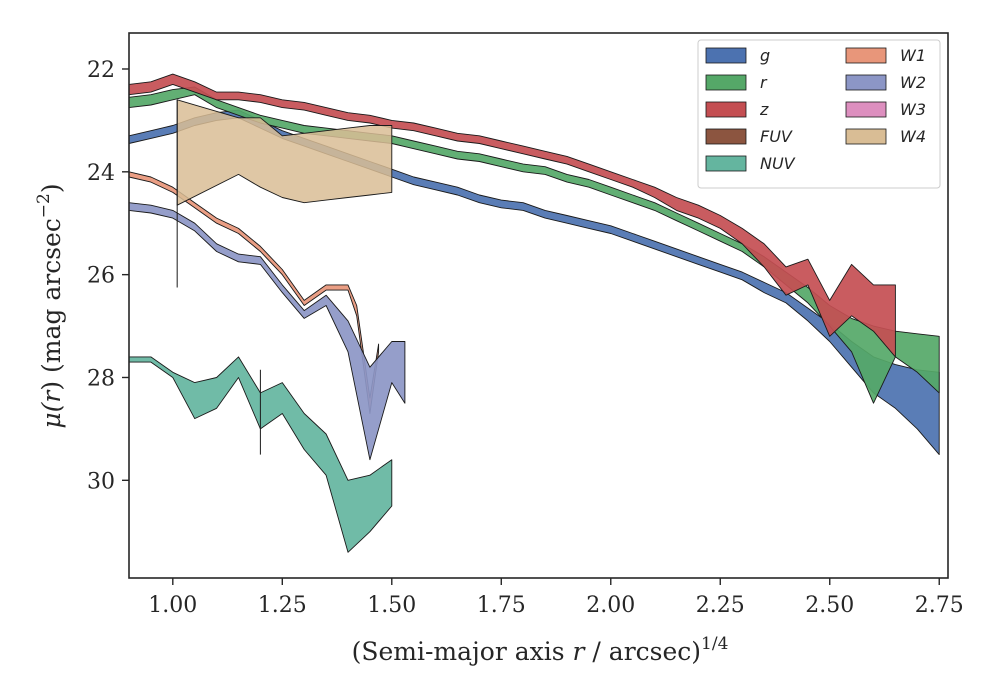 The width and height of the screenshot is (1000, 700). What do you see at coordinates (51, 396) in the screenshot?
I see `y-axis-title-var: r` at bounding box center [51, 396].